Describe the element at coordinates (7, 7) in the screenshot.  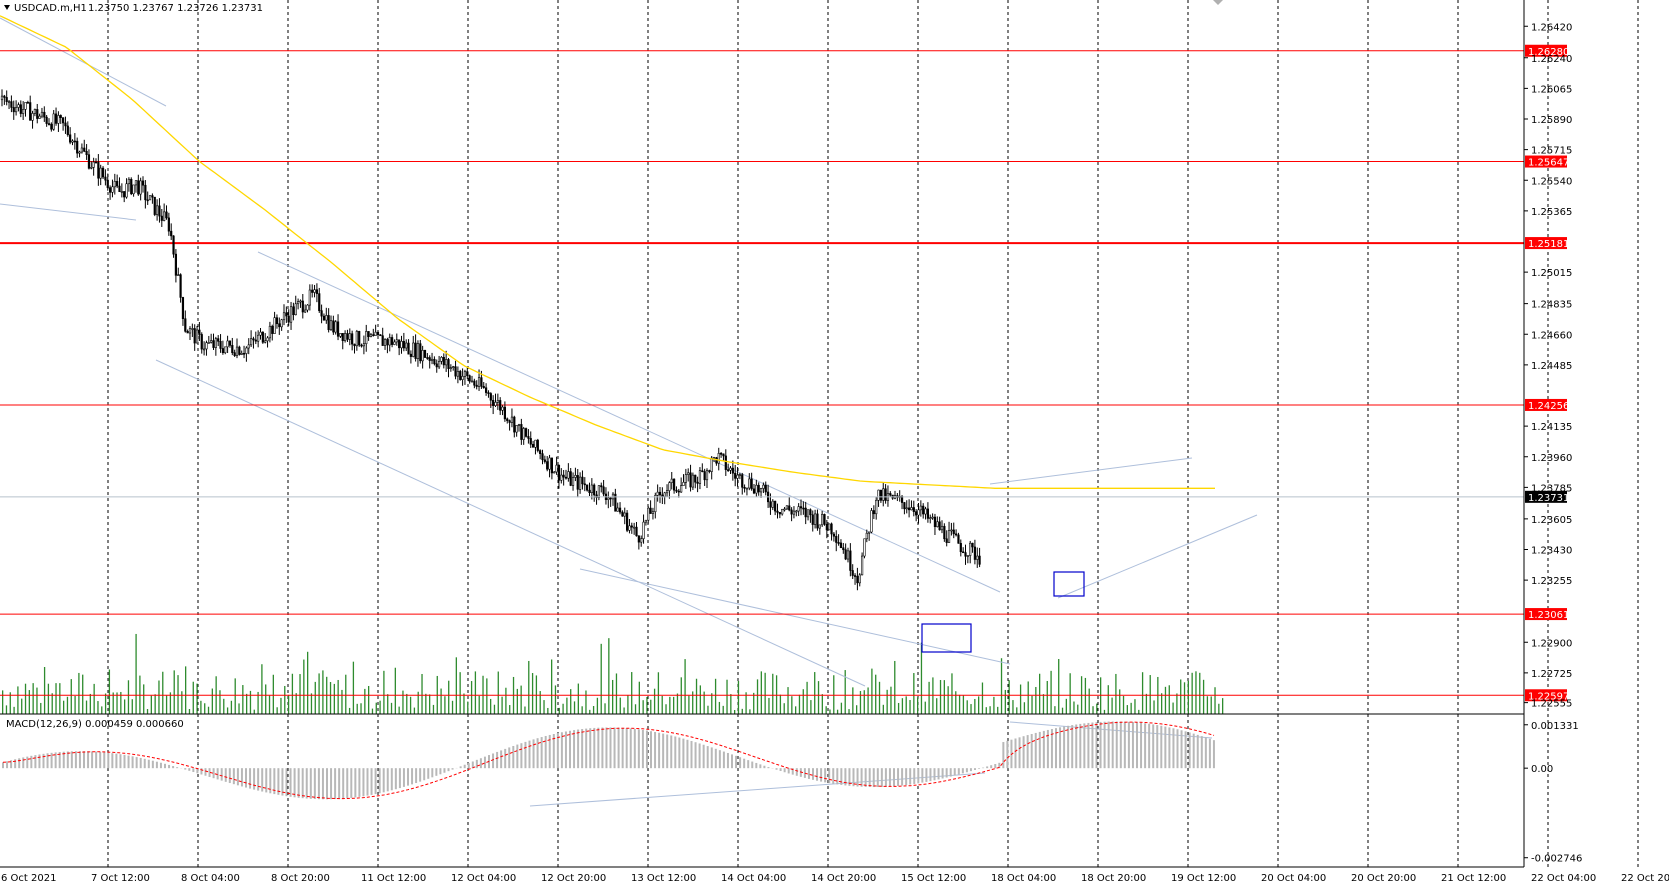
I see `chart-menu-arrow-icon` at that location.